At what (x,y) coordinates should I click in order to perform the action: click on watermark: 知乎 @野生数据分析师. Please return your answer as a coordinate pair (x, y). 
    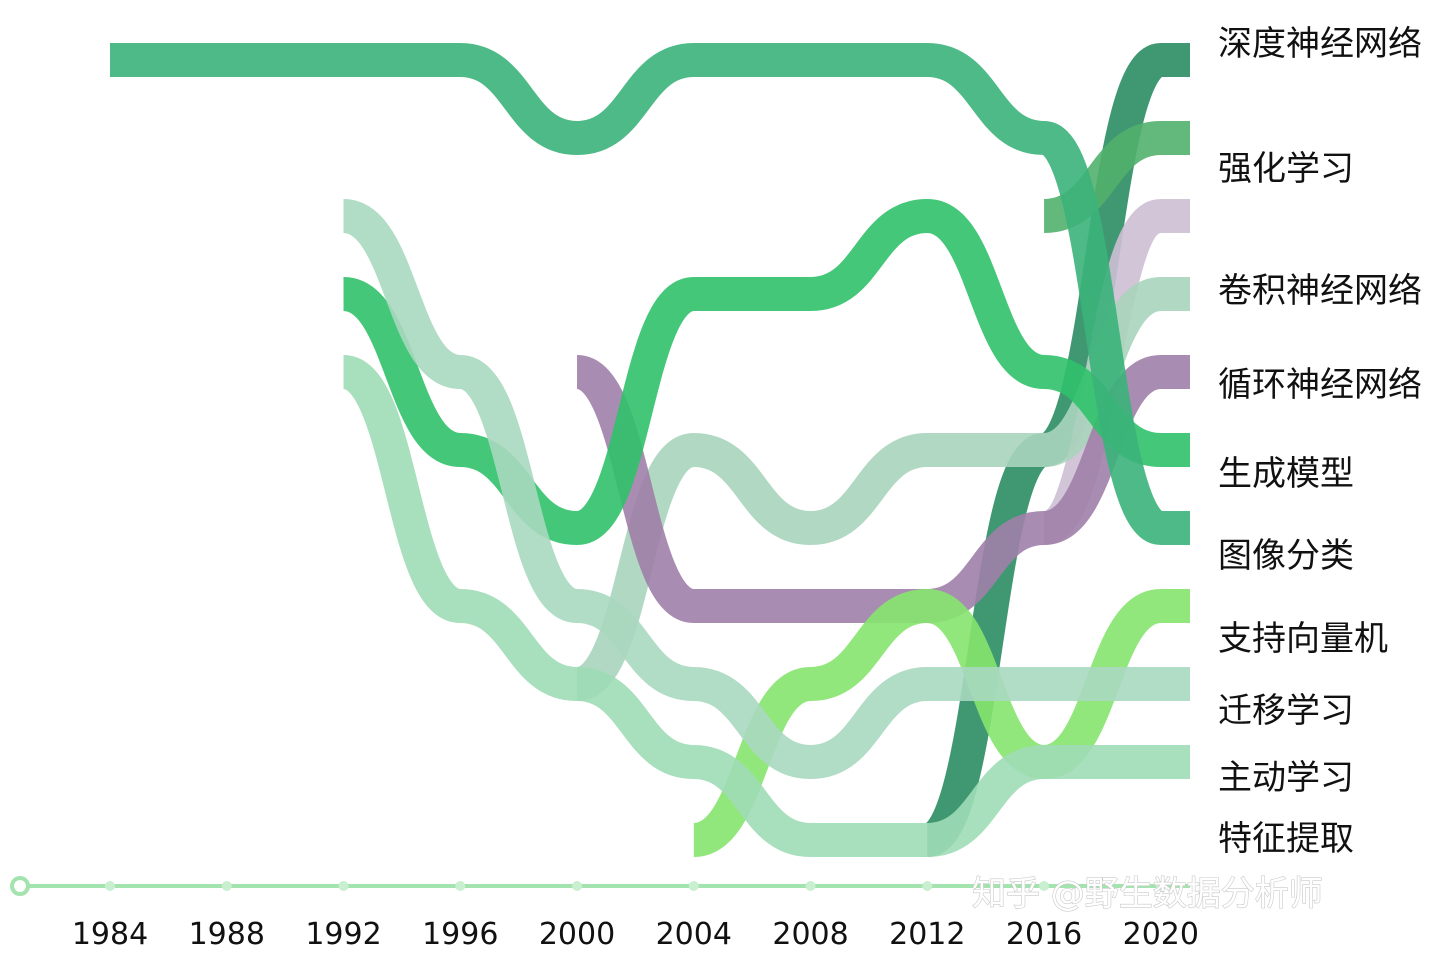
    Looking at the image, I should click on (1147, 894).